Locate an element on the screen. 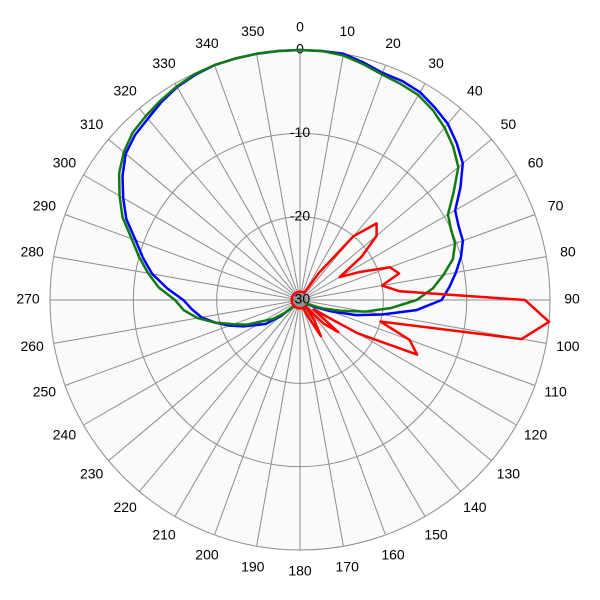 The height and width of the screenshot is (600, 600). angle-label: 100 is located at coordinates (568, 346).